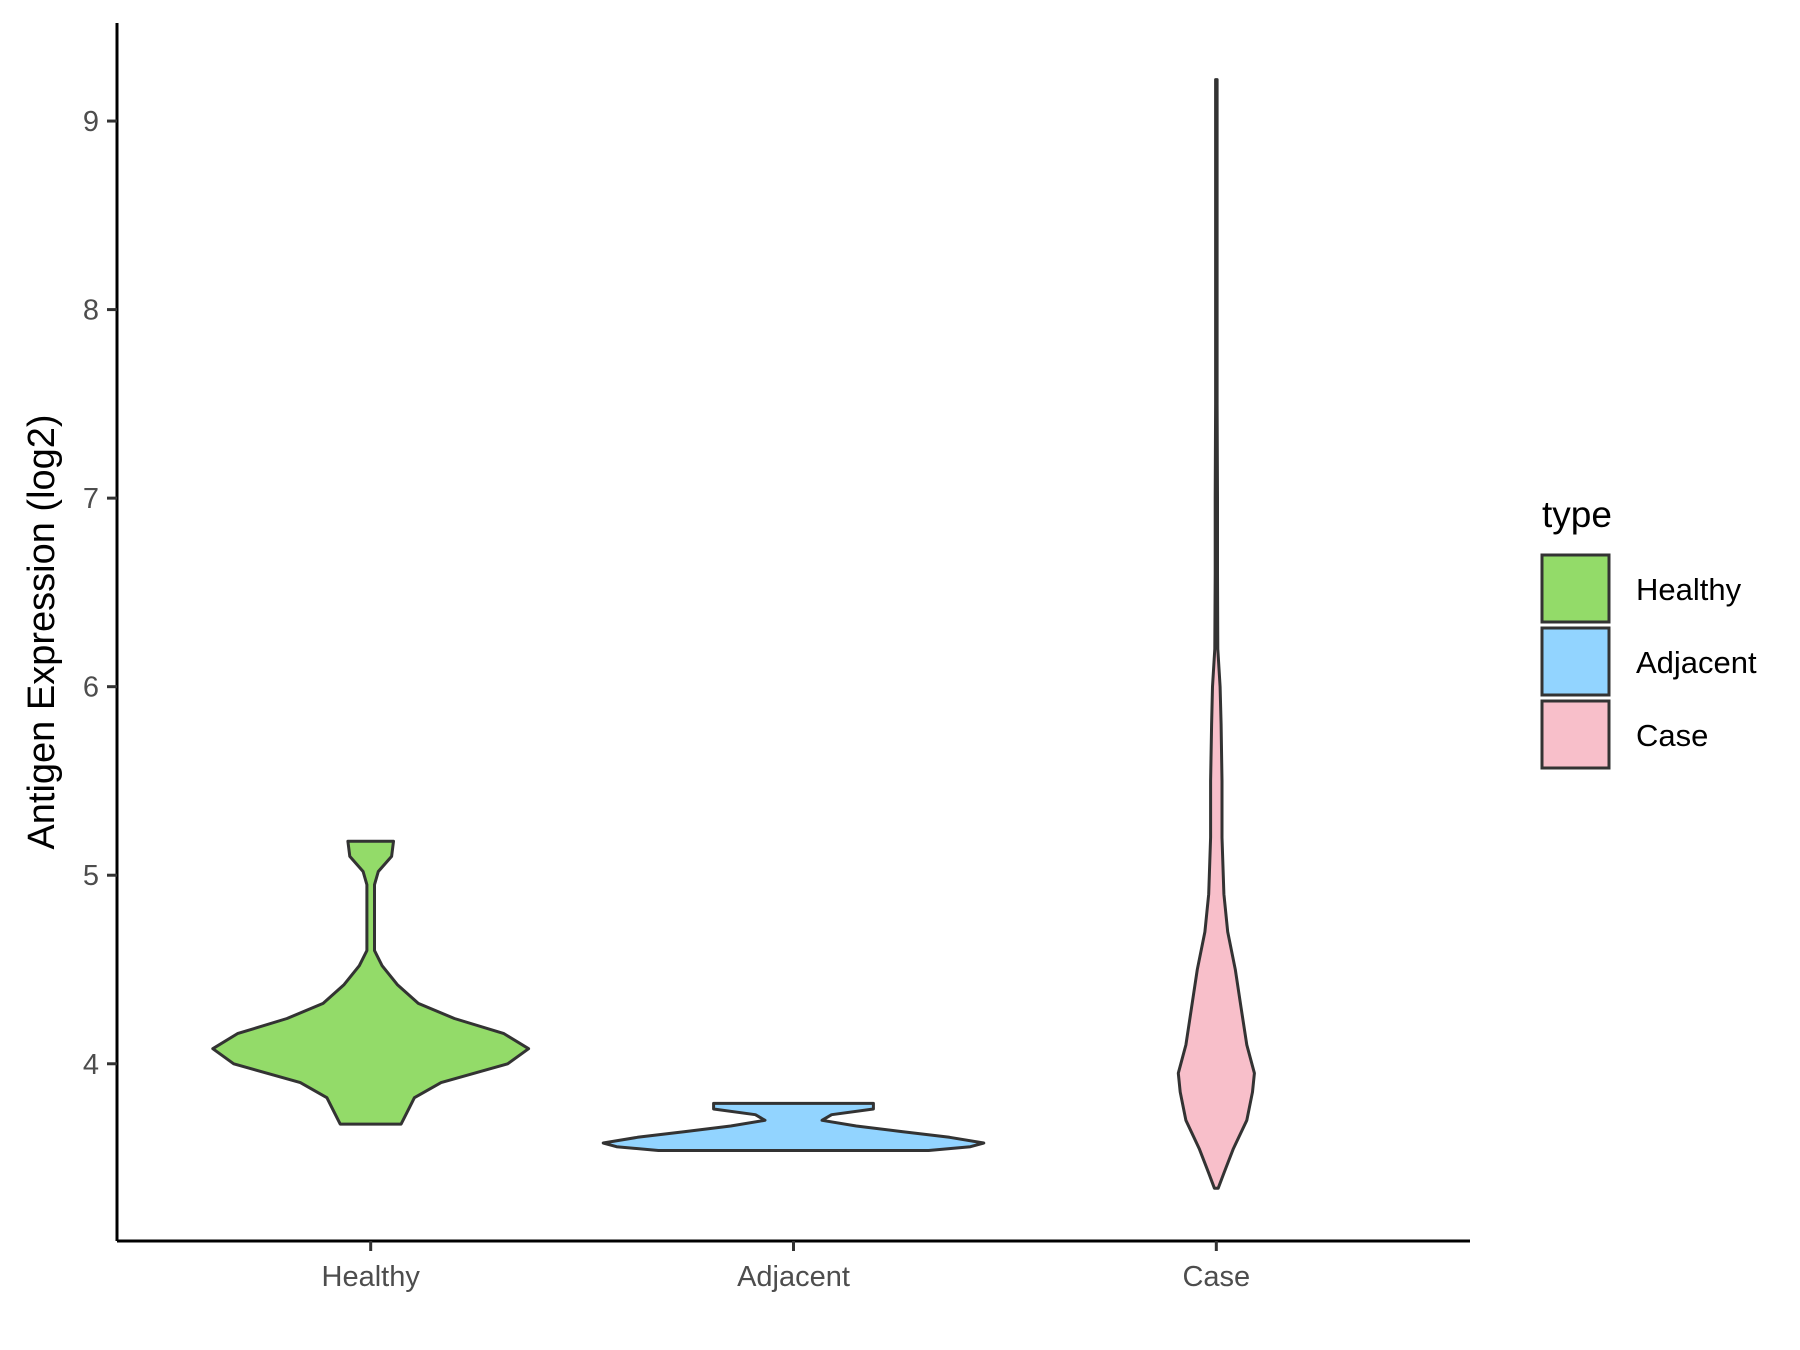  I want to click on y-axis-title: Antigen Expression (log2), so click(42, 631).